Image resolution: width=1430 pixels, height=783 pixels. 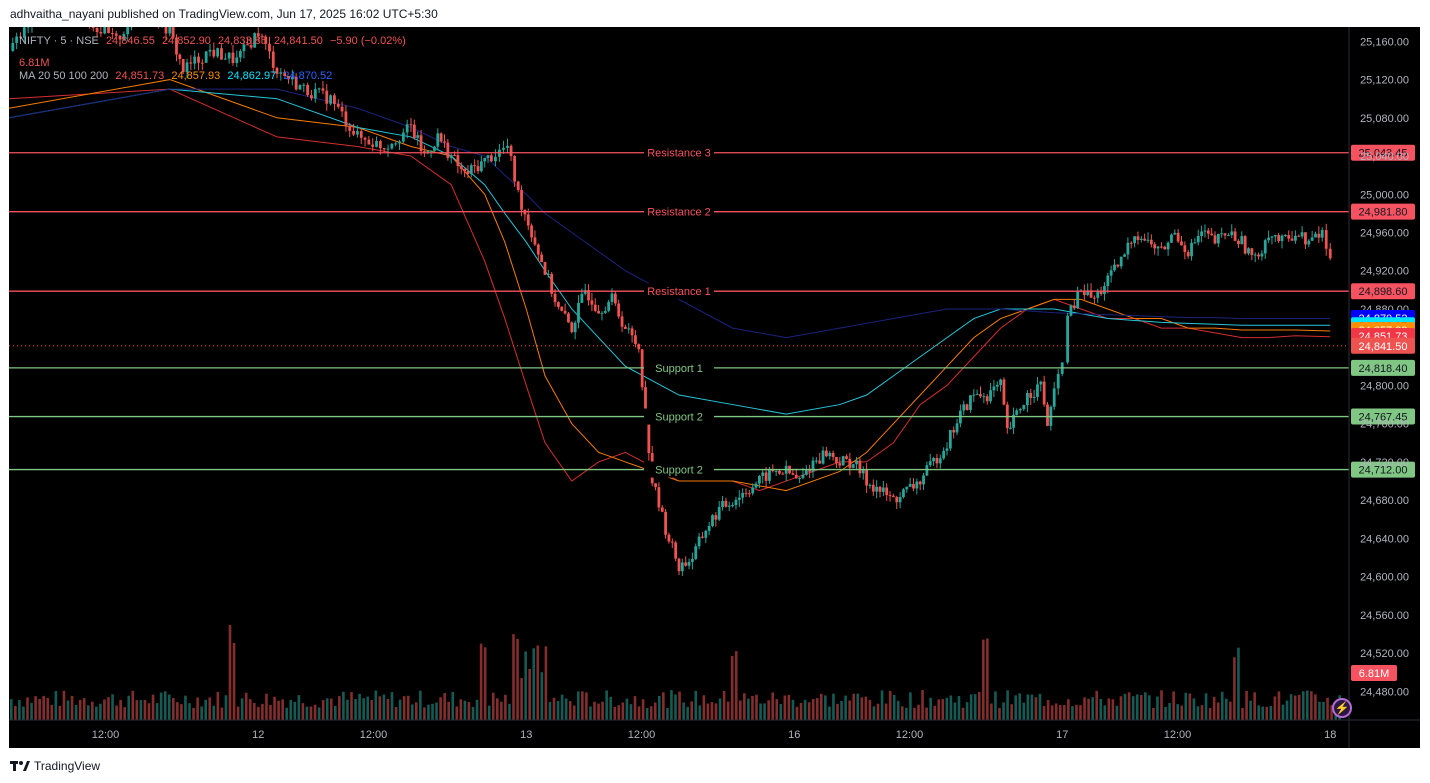 I want to click on legend-ma-label: MA 20 50 100 200, so click(x=64, y=76).